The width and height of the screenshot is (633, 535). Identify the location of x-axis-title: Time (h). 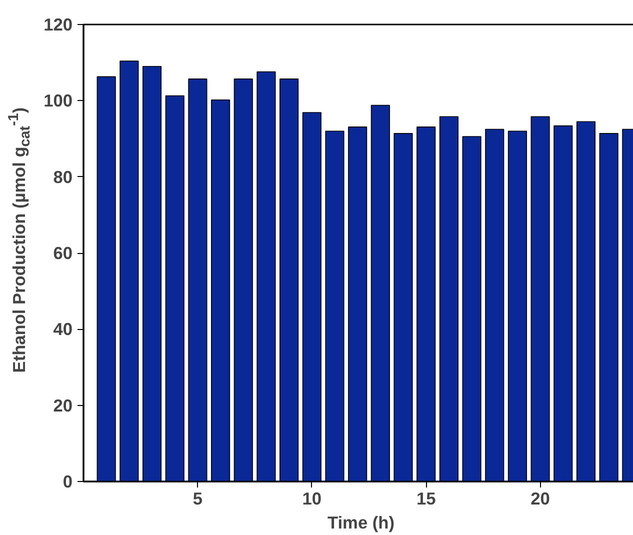
(361, 522).